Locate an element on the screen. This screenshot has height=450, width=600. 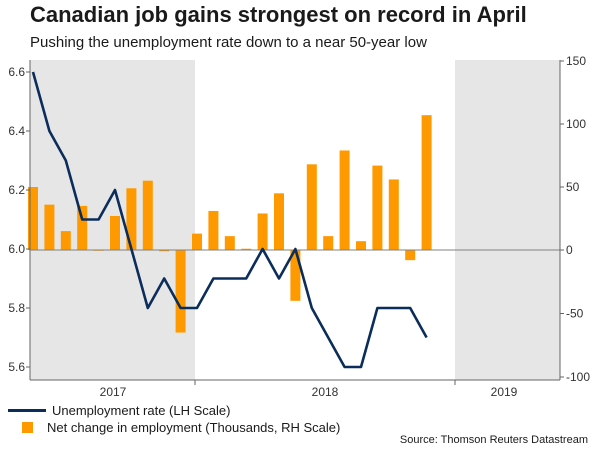
legend-label-unemployment: Unemployment rate (LH Scale) is located at coordinates (141, 410).